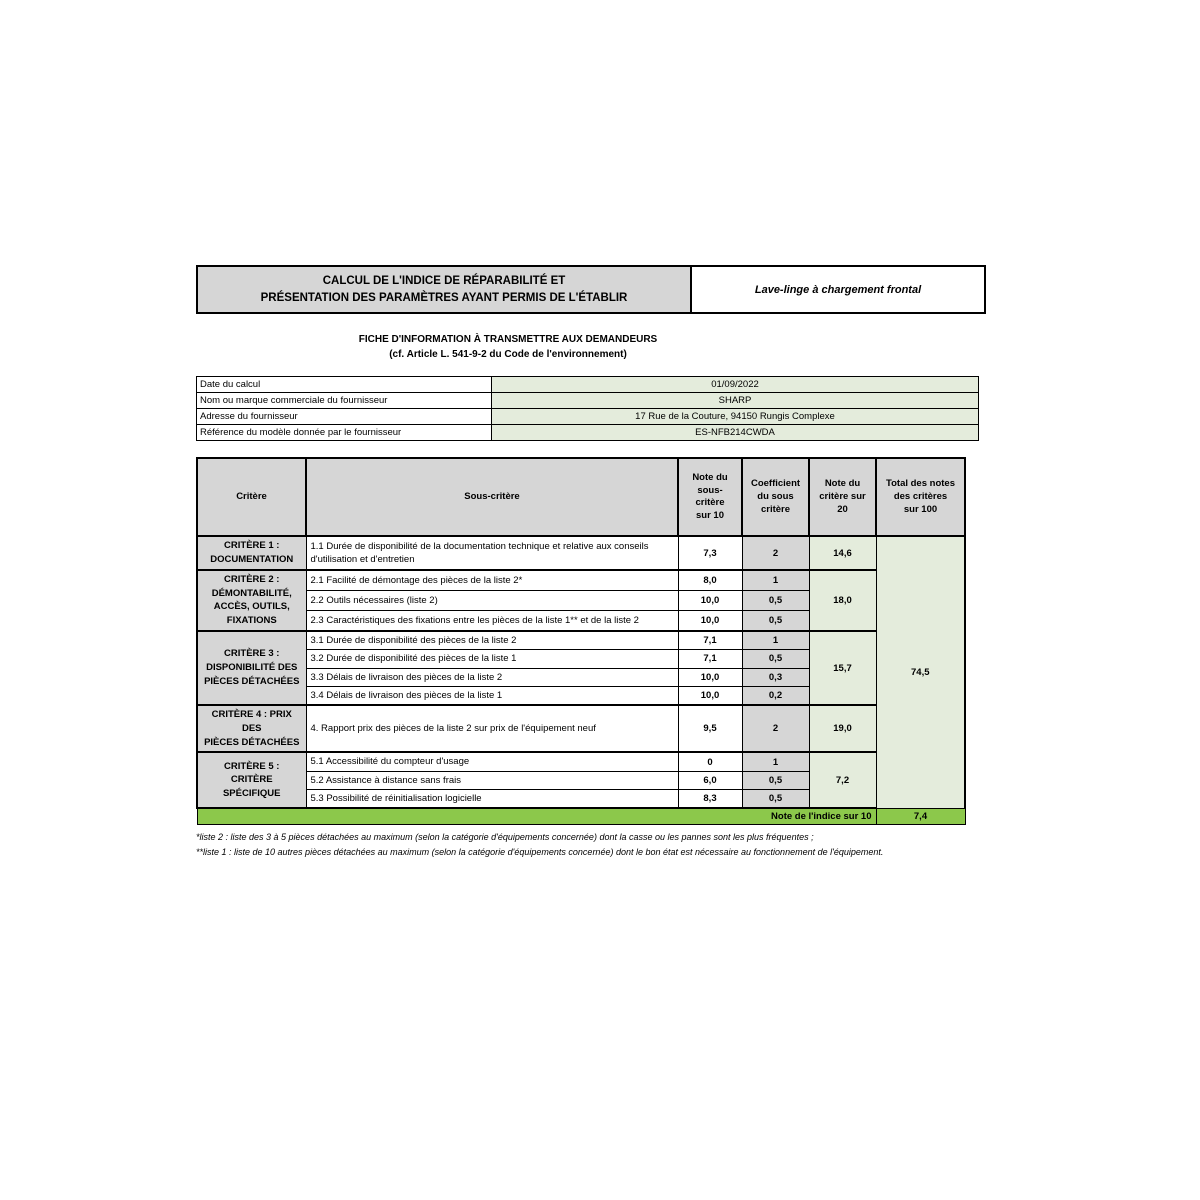  Describe the element at coordinates (735, 401) in the screenshot. I see `info-value-brand: SHARP` at that location.